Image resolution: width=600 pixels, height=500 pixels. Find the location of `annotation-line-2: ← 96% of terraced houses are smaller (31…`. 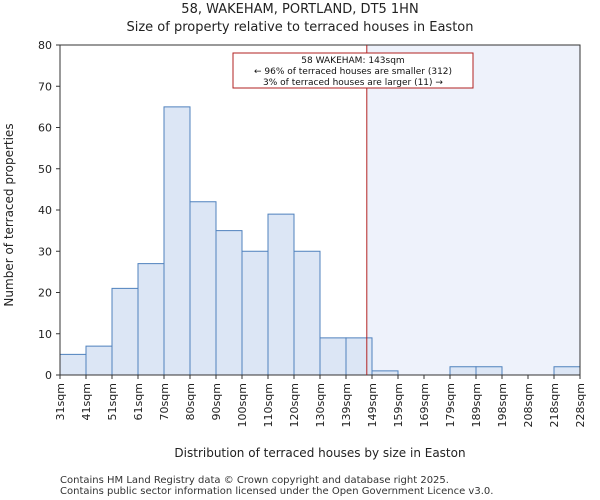

annotation-line-2: ← 96% of terraced houses are smaller (31… is located at coordinates (353, 72).